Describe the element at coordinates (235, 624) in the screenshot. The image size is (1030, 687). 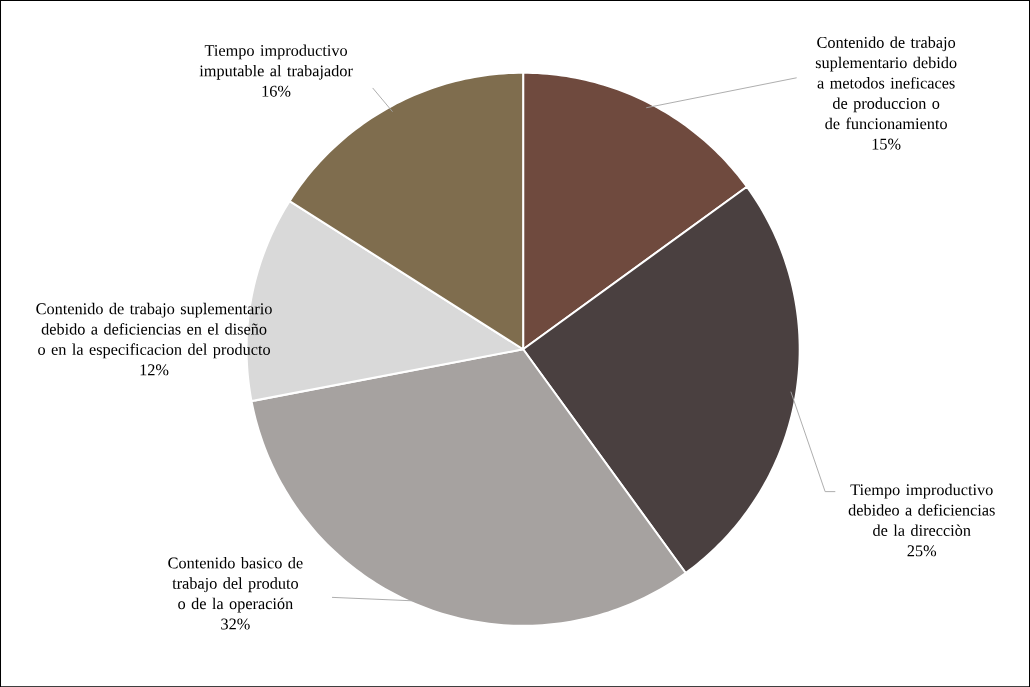
I see `data-label: 32%` at that location.